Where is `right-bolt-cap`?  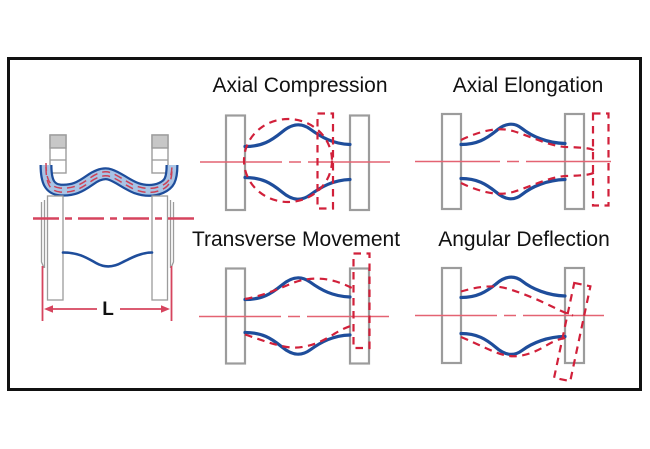
right-bolt-cap is located at coordinates (160, 141).